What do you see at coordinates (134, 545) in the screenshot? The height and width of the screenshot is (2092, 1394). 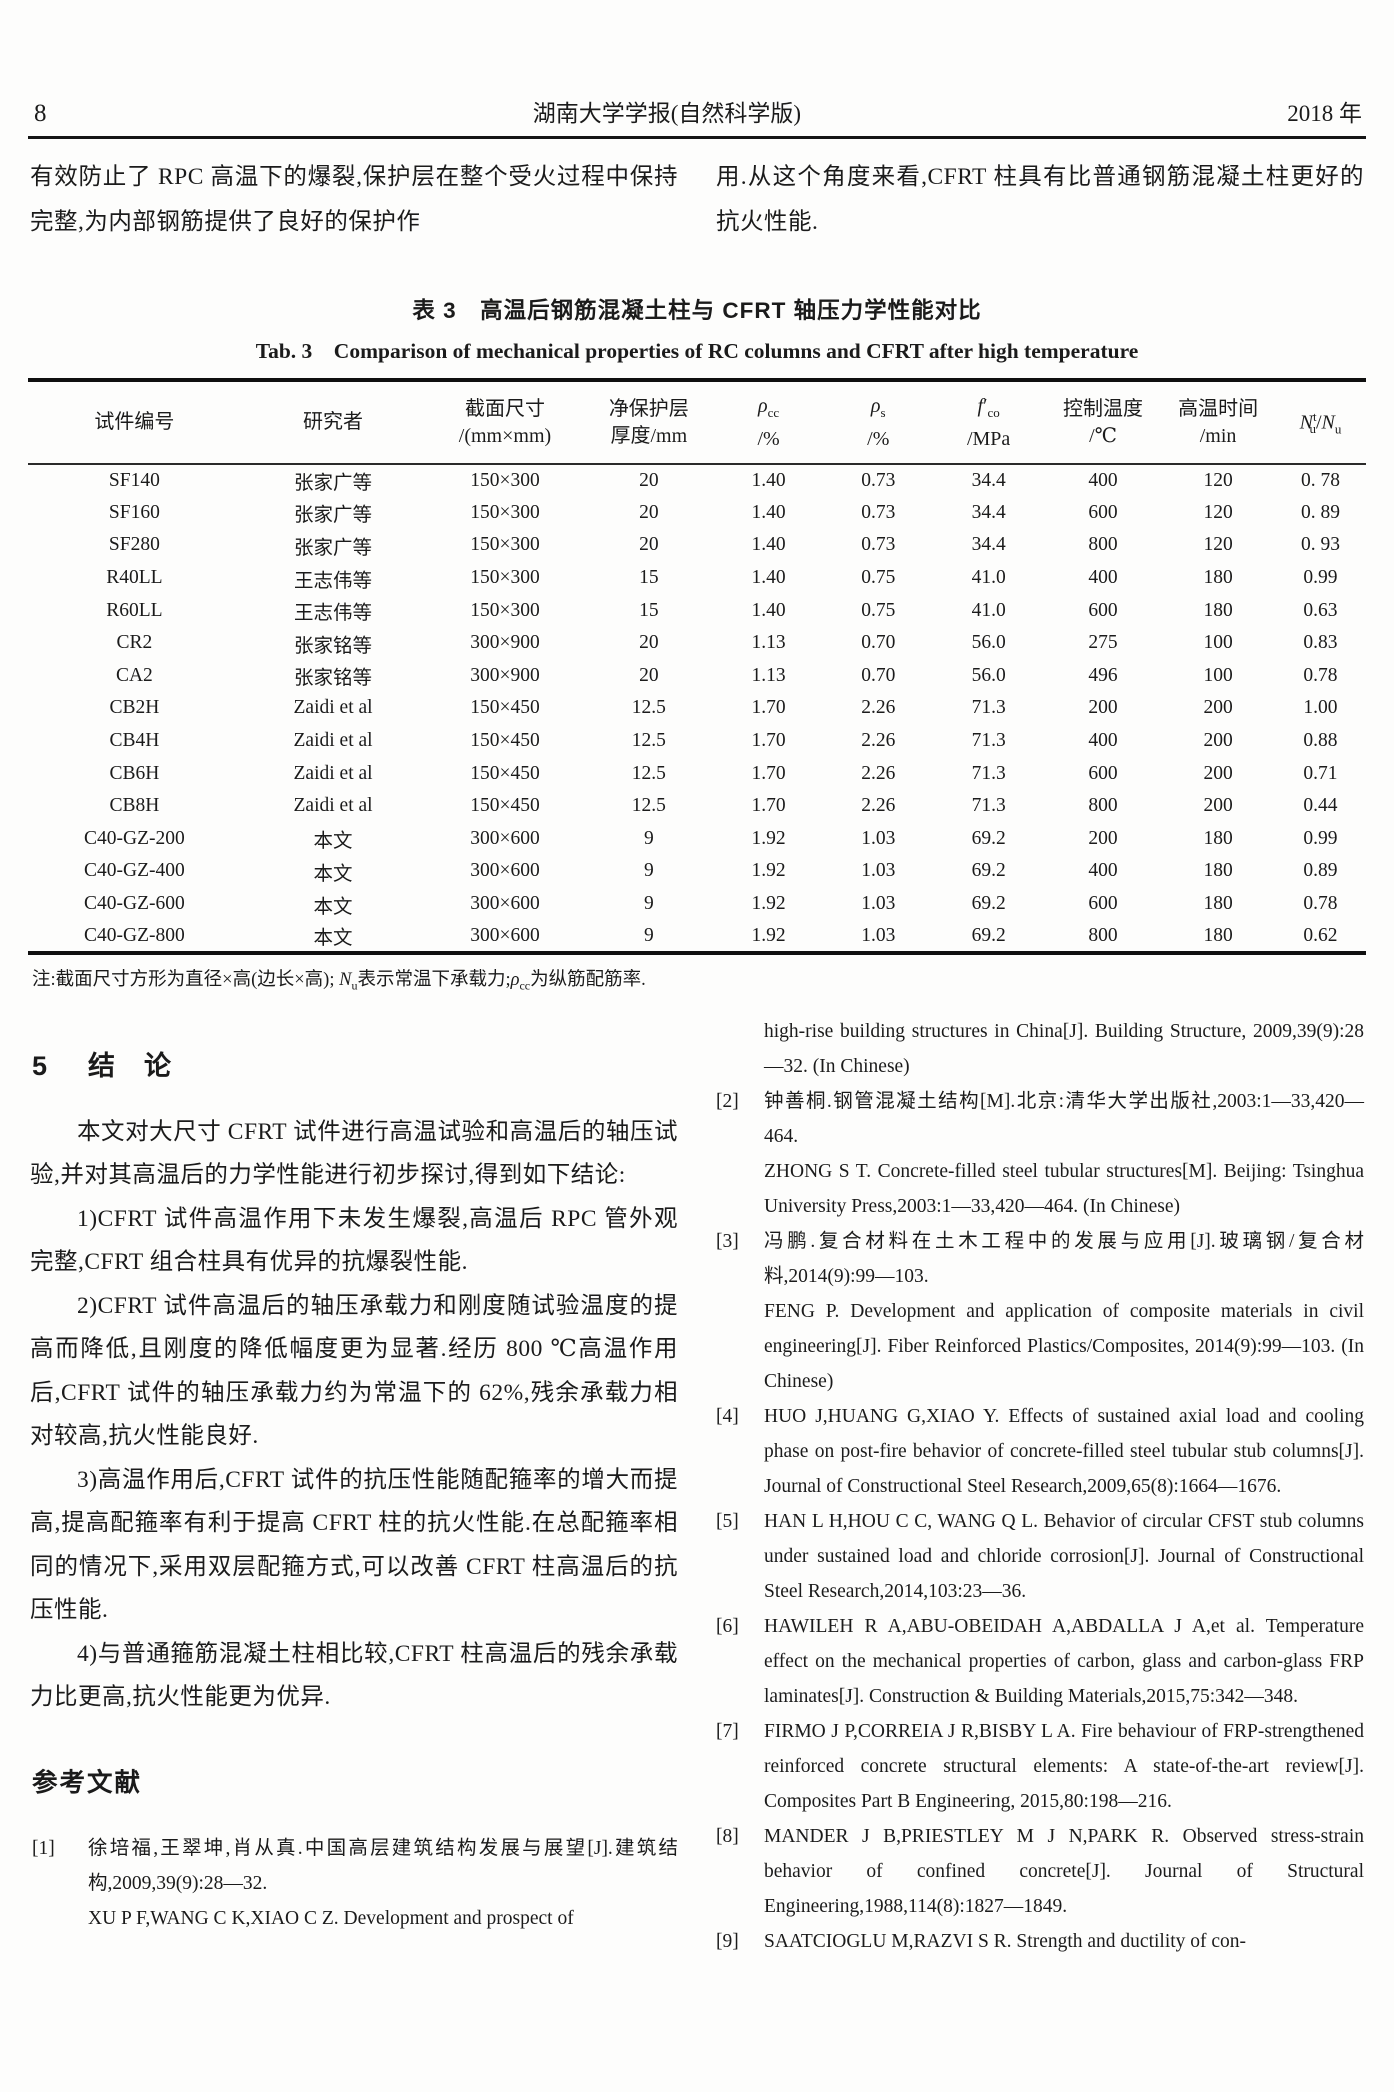 I see `table-cell: SF280` at bounding box center [134, 545].